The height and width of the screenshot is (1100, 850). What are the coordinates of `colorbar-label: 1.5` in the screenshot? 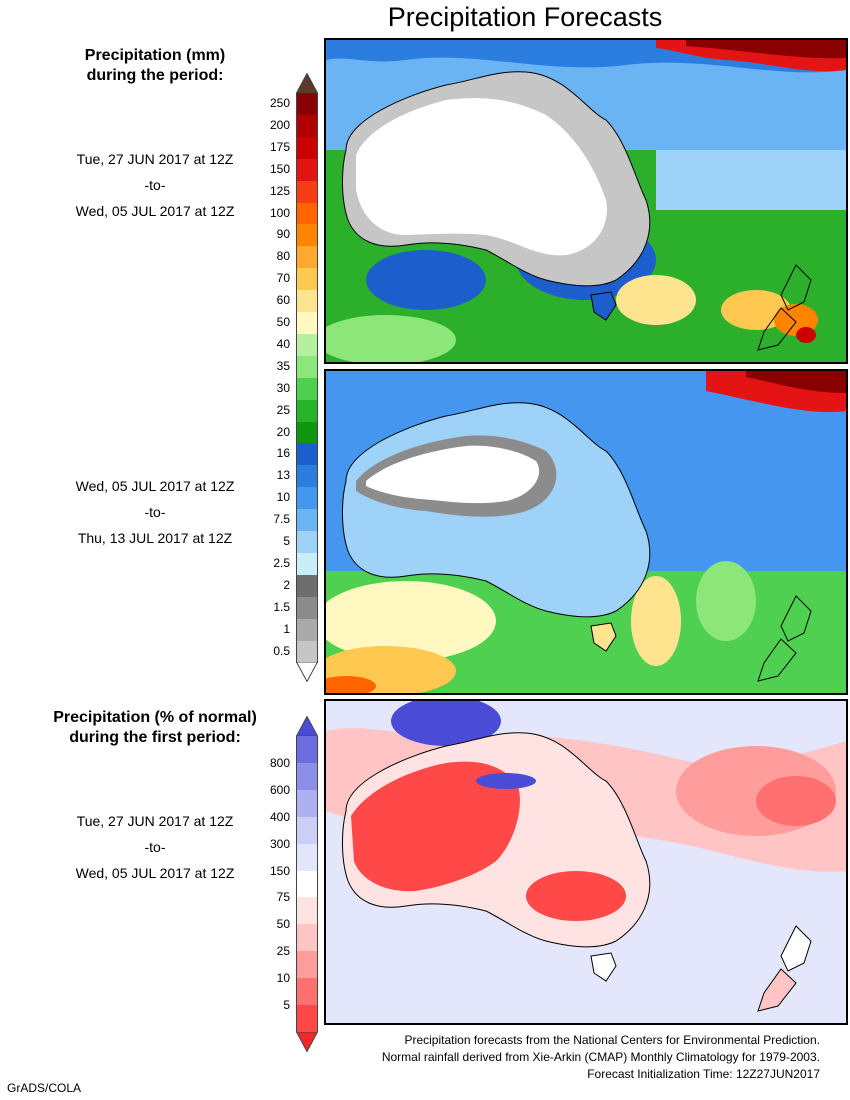 It's located at (281, 606).